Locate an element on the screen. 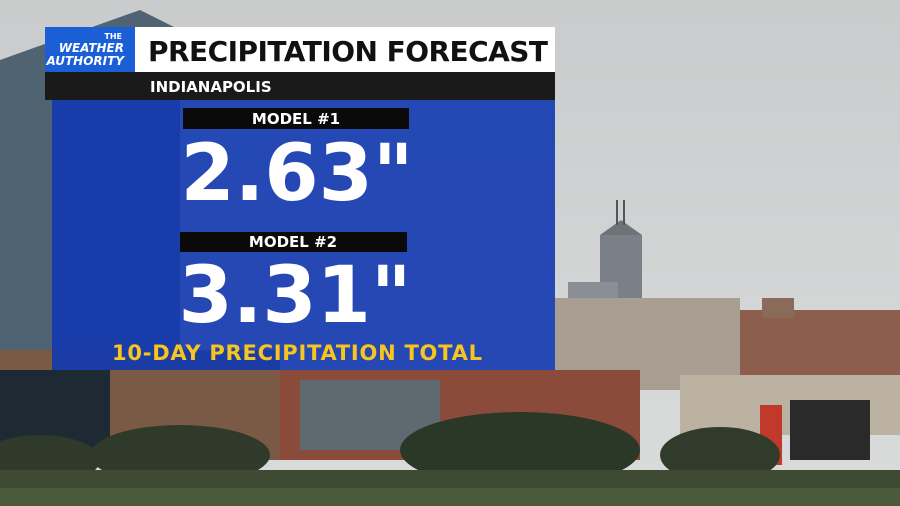 This screenshot has height=506, width=900. logo-box is located at coordinates (90, 49).